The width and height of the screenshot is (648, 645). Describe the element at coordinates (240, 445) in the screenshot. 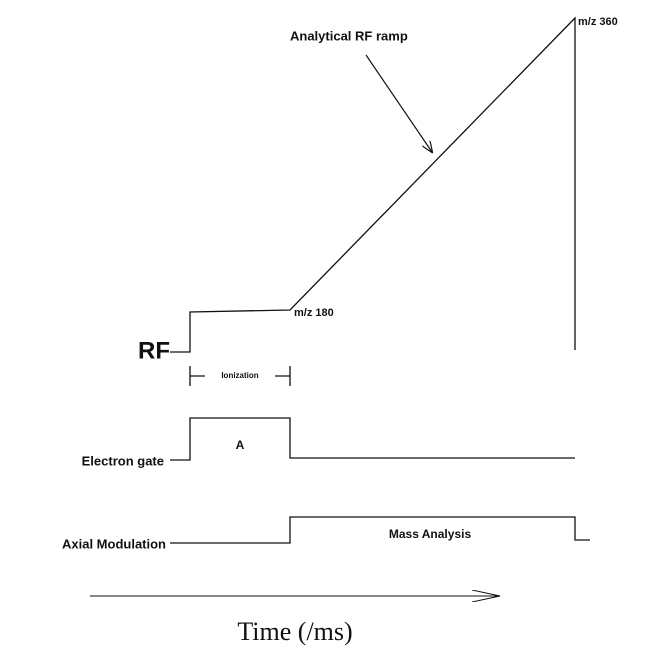

I see `gate-region-label: A` at that location.